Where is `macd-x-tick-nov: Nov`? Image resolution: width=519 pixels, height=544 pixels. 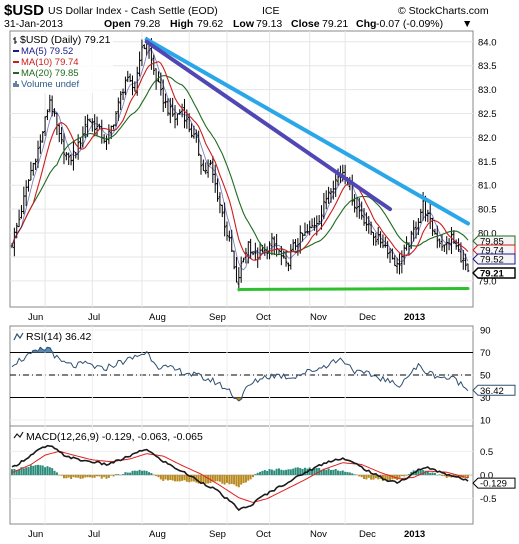 macd-x-tick-nov: Nov is located at coordinates (318, 534).